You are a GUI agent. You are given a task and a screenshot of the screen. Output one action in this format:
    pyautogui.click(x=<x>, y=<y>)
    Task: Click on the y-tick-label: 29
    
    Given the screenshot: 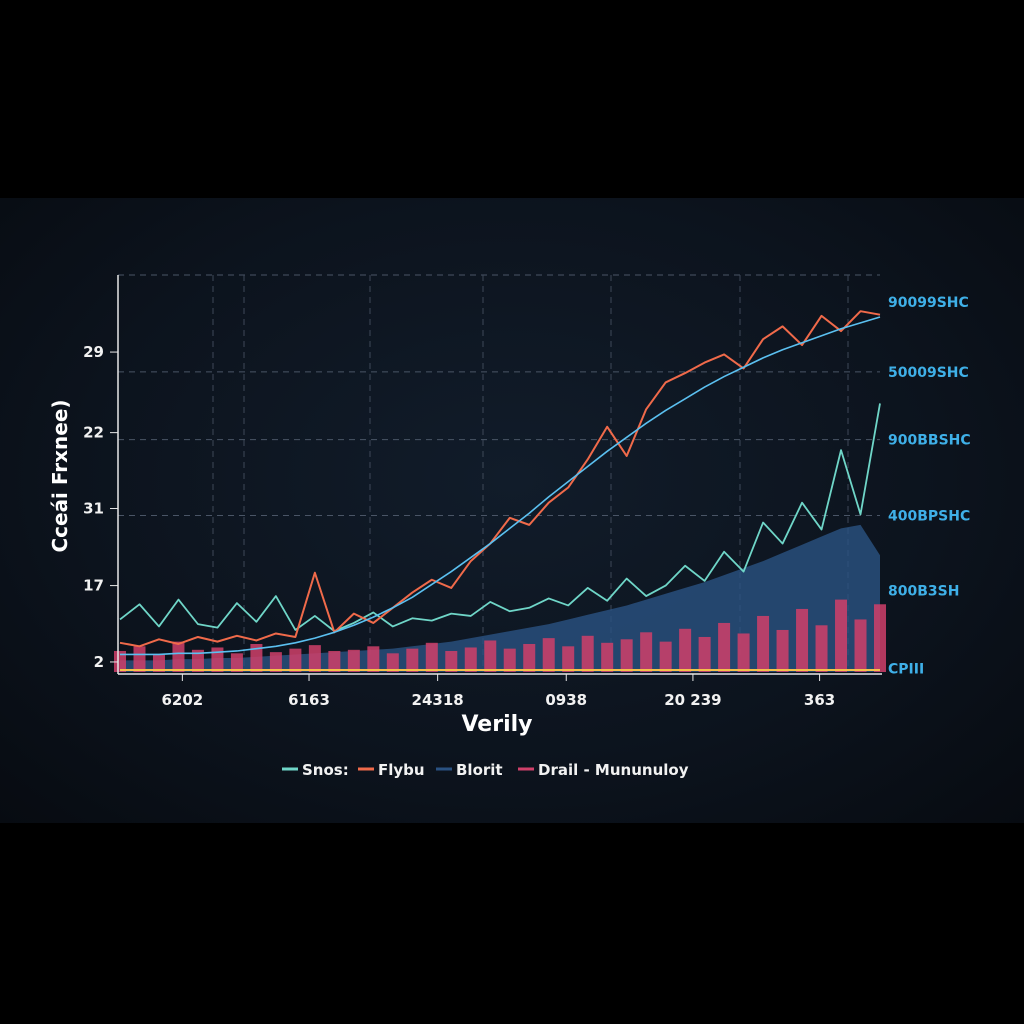 What is the action you would take?
    pyautogui.click(x=93, y=352)
    